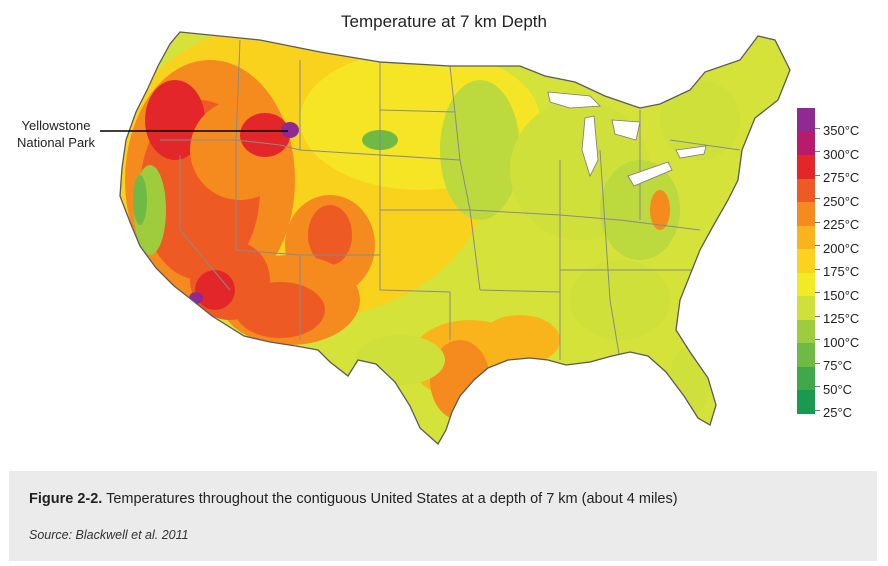 This screenshot has width=888, height=566. Describe the element at coordinates (841, 295) in the screenshot. I see `legend-label: 150°C` at that location.